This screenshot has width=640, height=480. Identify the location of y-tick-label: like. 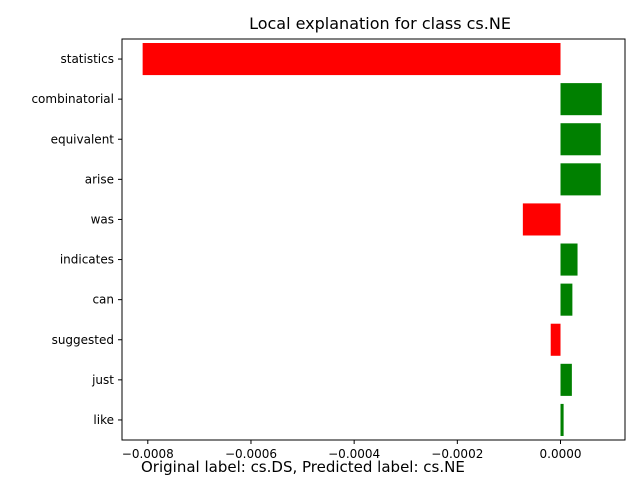
(103, 420).